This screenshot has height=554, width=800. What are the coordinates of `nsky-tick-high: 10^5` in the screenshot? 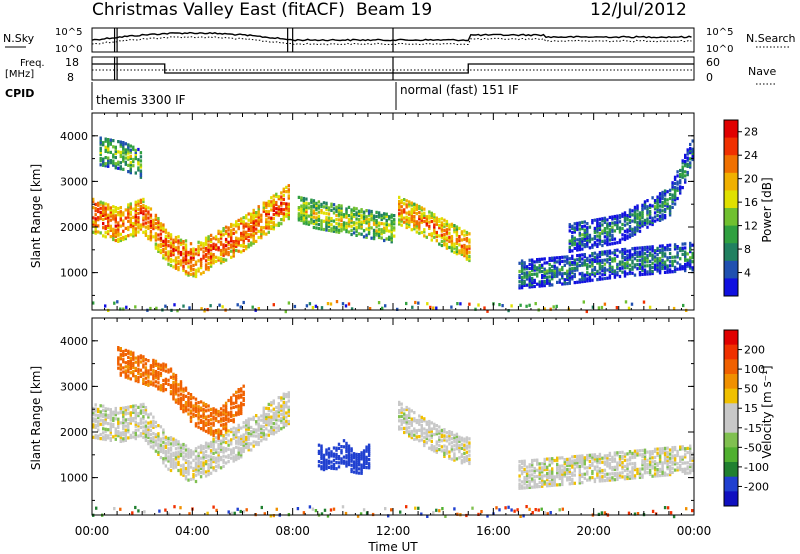 It's located at (68, 32).